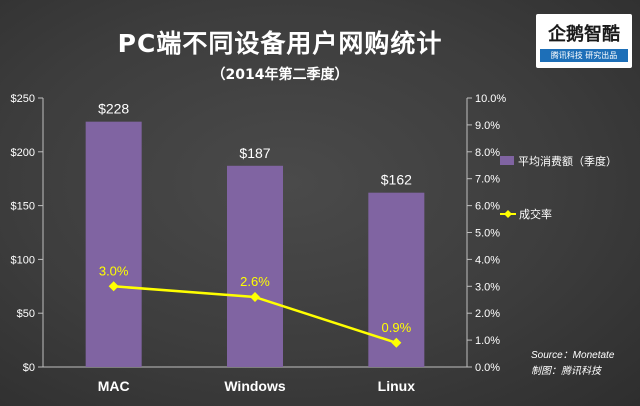 The height and width of the screenshot is (406, 640). What do you see at coordinates (255, 386) in the screenshot?
I see `x-tick-label: Windows` at bounding box center [255, 386].